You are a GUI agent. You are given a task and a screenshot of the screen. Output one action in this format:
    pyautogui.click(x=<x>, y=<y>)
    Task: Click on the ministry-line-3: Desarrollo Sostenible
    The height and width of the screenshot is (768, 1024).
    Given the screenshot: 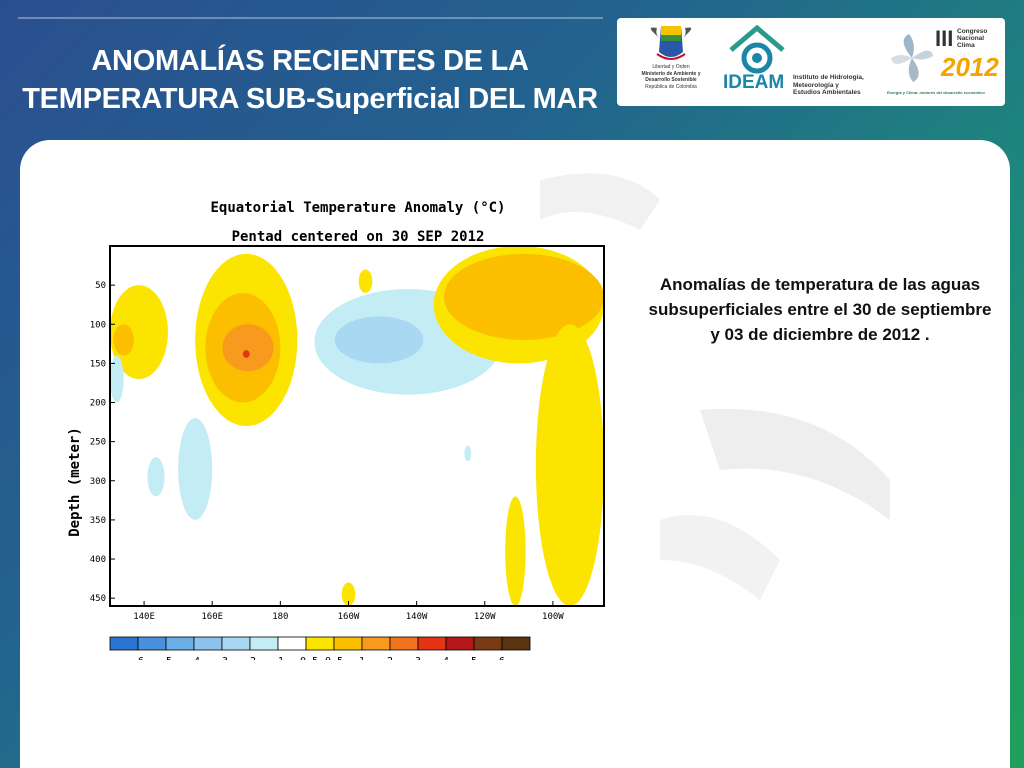 What is the action you would take?
    pyautogui.click(x=671, y=80)
    